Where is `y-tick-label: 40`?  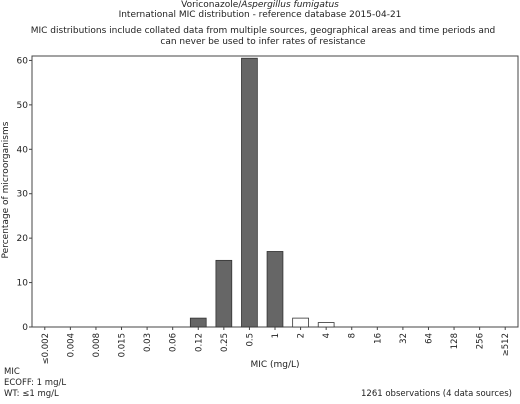 y-tick-label: 40 is located at coordinates (23, 150).